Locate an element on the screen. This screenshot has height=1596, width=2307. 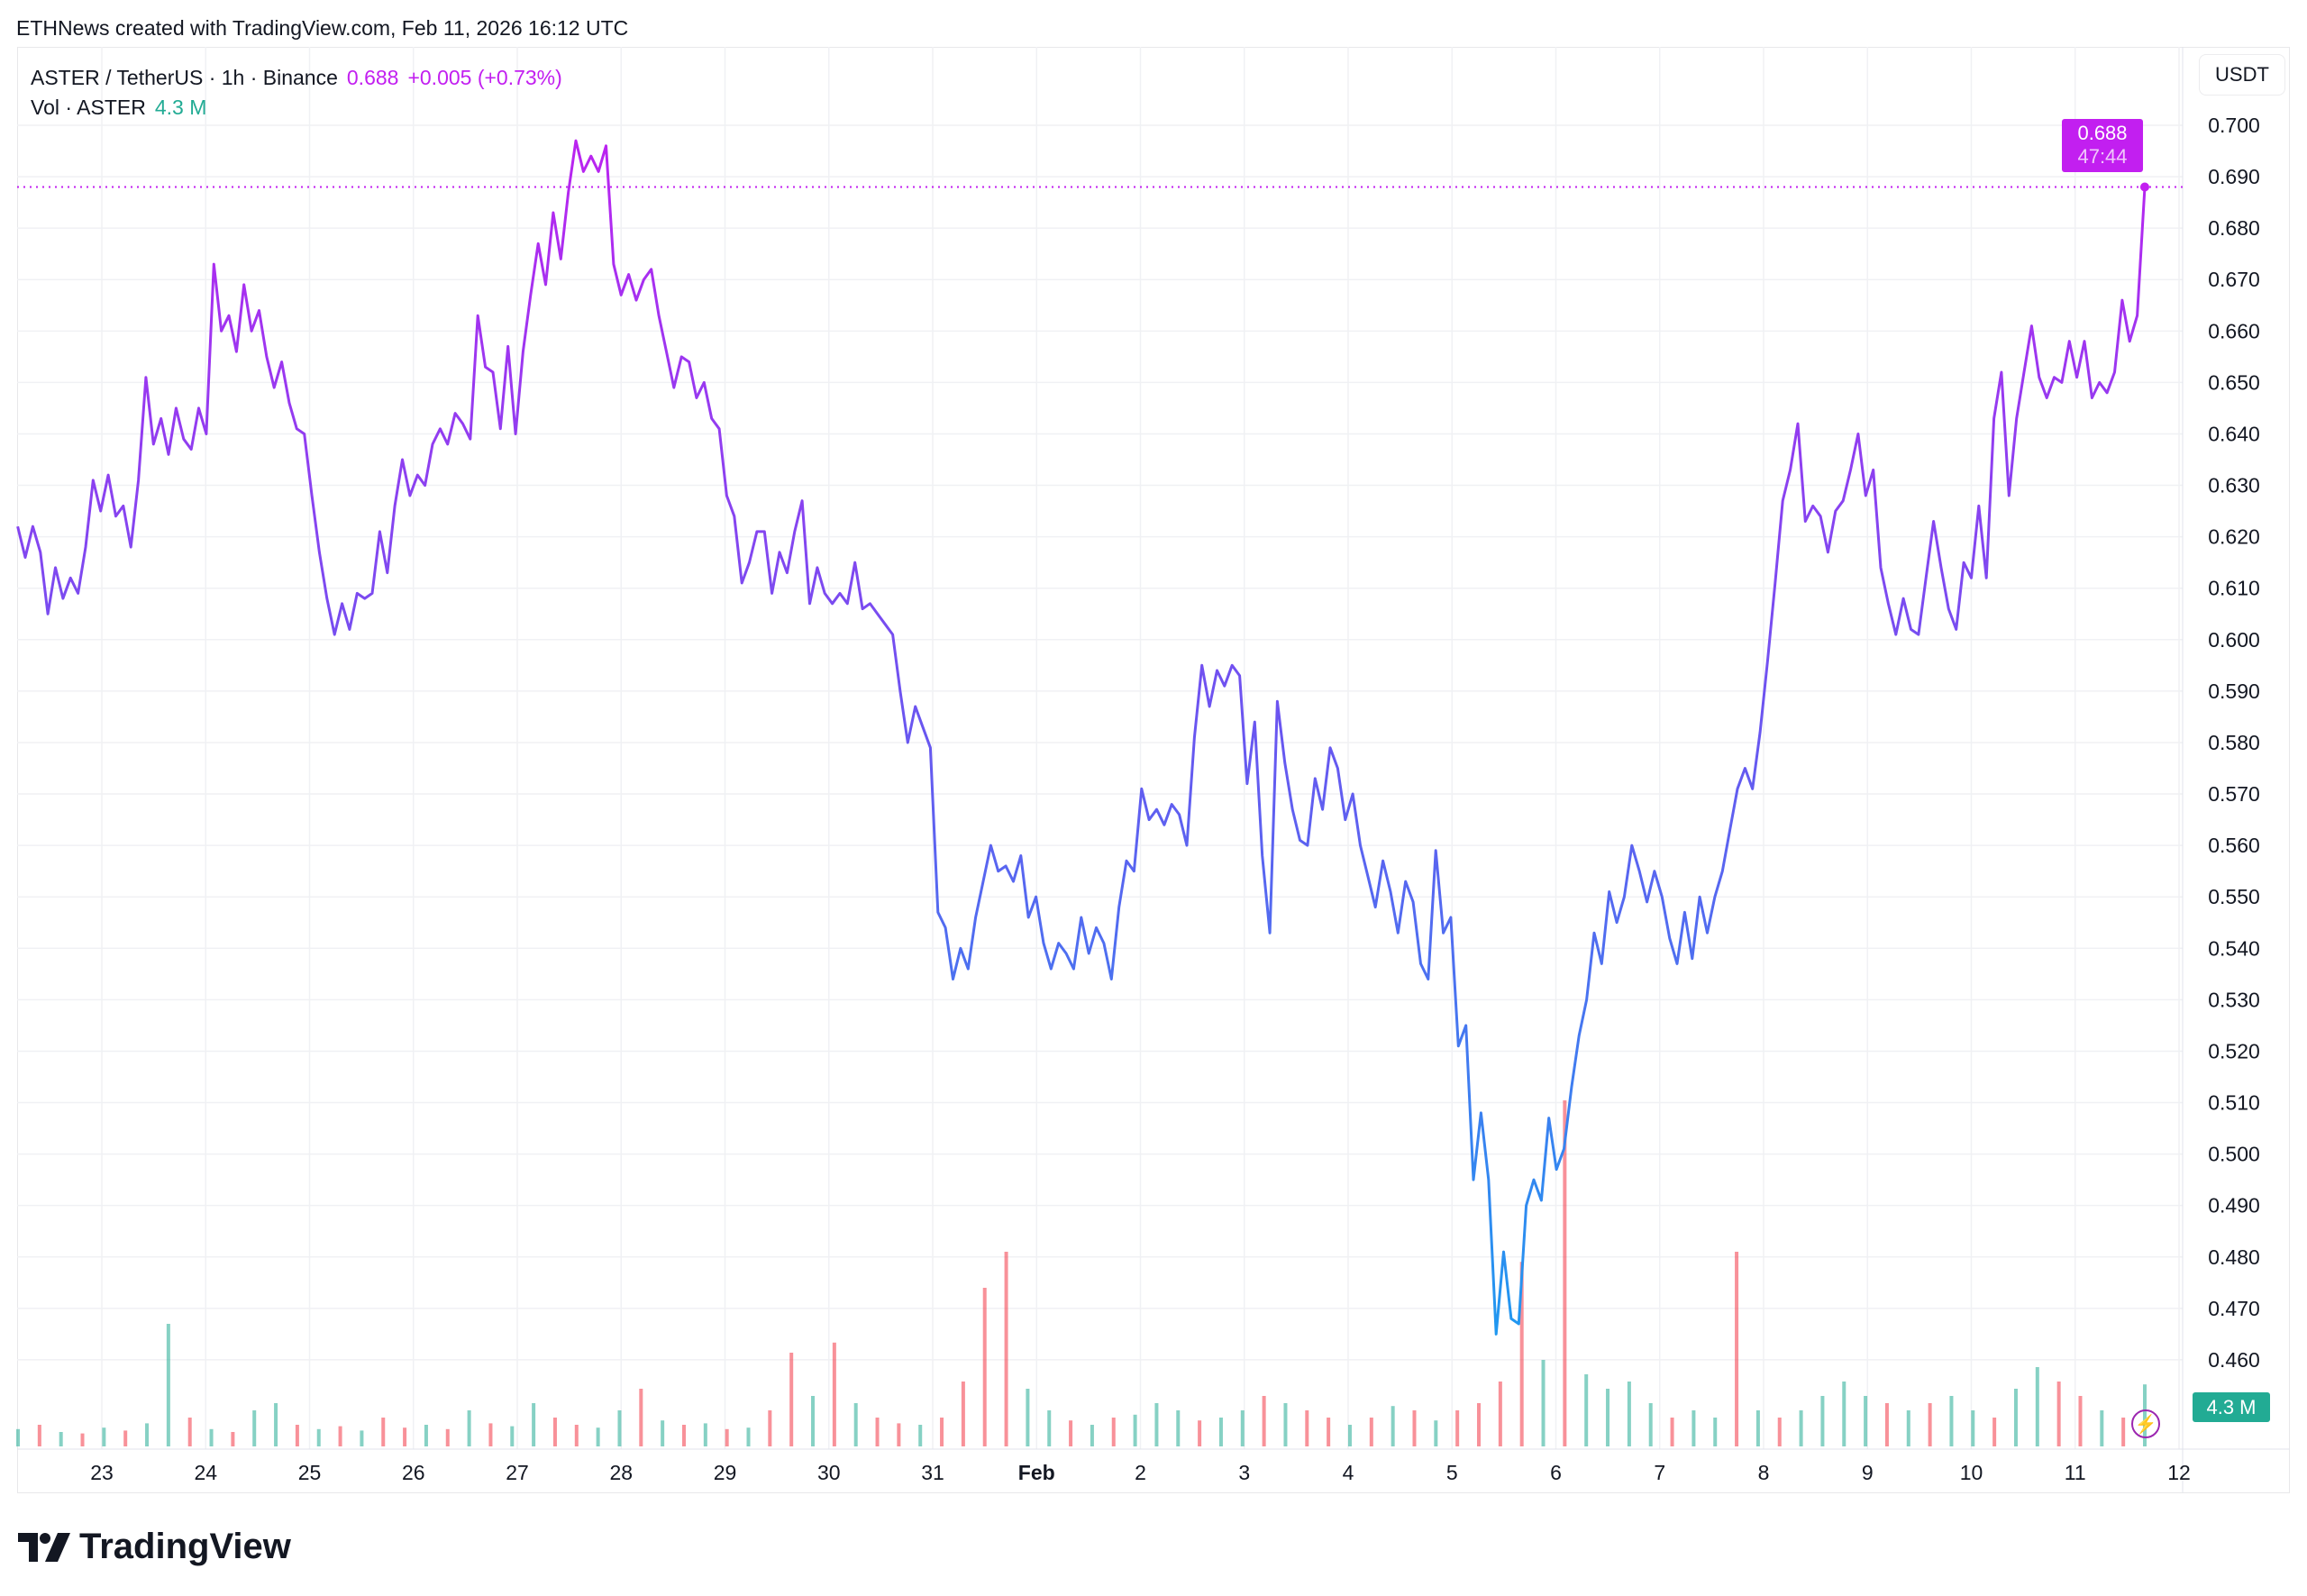
x-tick-label: 5 is located at coordinates (1452, 1472).